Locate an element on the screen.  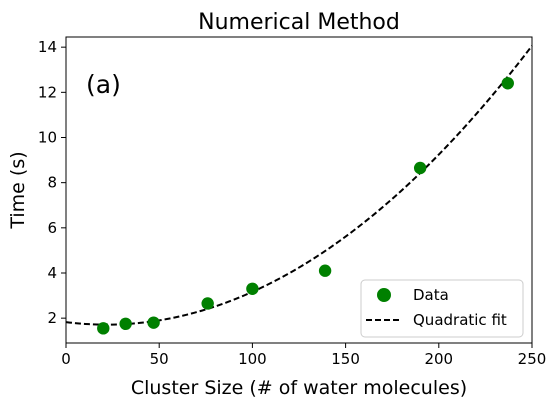
legend-marker-data is located at coordinates (384, 295).